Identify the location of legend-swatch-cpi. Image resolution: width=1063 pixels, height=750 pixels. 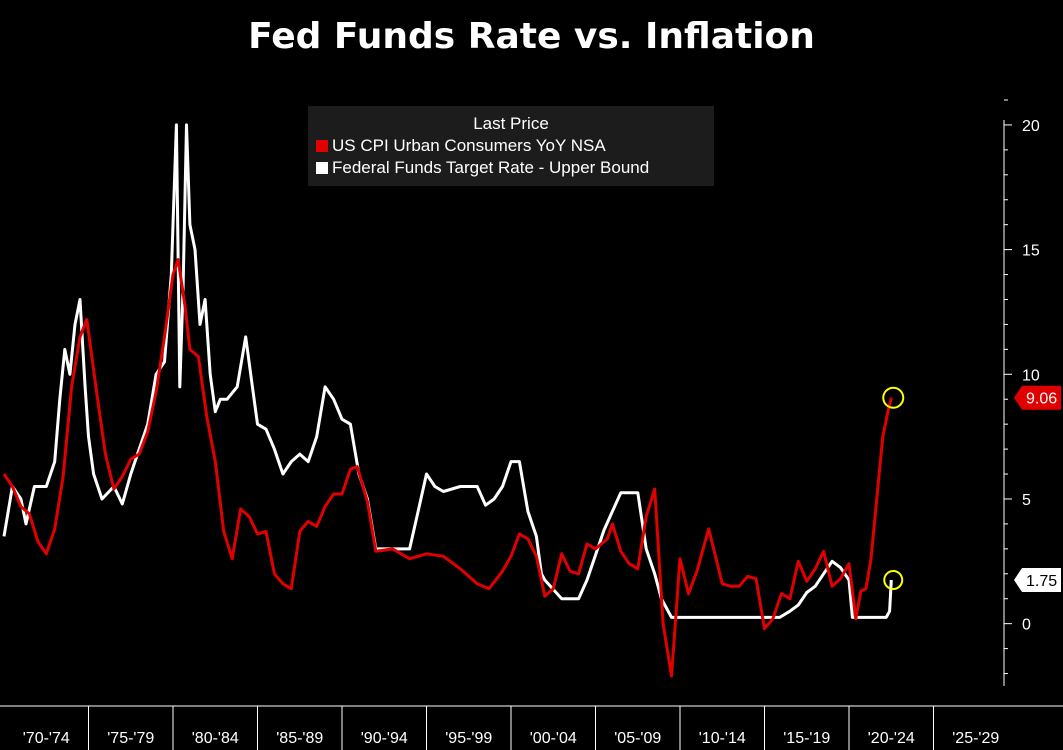
(322, 146).